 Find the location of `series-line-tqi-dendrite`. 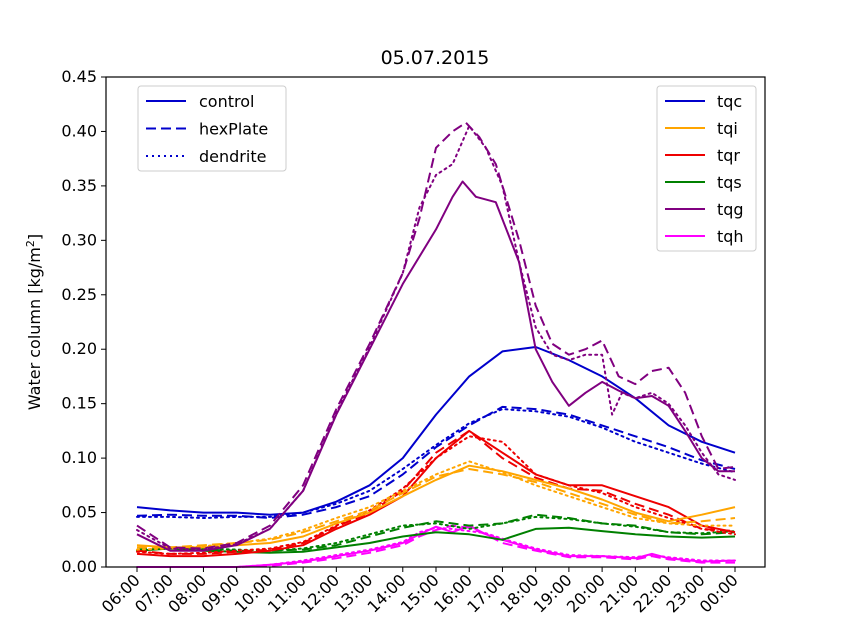

series-line-tqi-dendrite is located at coordinates (436, 505).